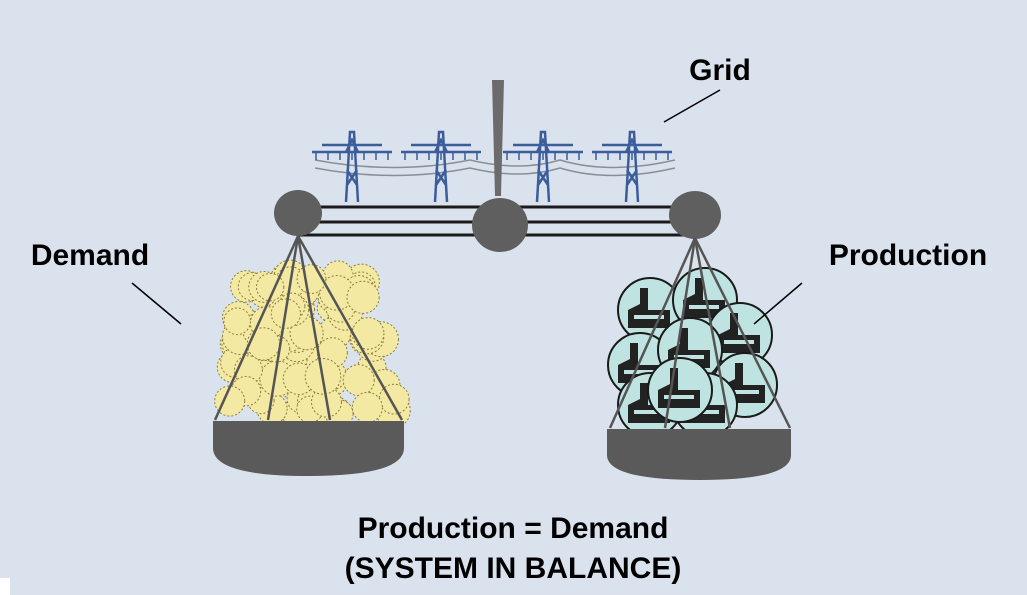 The height and width of the screenshot is (595, 1027). What do you see at coordinates (695, 215) in the screenshot?
I see `right-pivot` at bounding box center [695, 215].